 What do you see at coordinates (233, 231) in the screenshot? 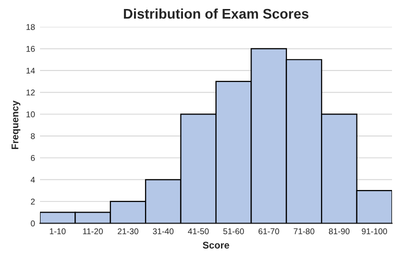
I see `x-tick-label: 51-60` at bounding box center [233, 231].